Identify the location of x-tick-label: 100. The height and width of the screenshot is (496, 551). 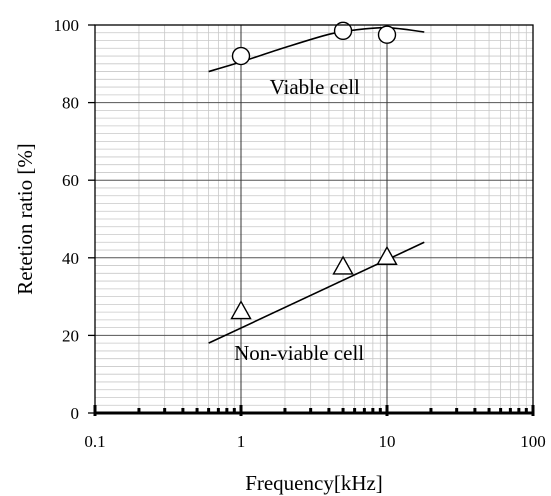
(533, 441).